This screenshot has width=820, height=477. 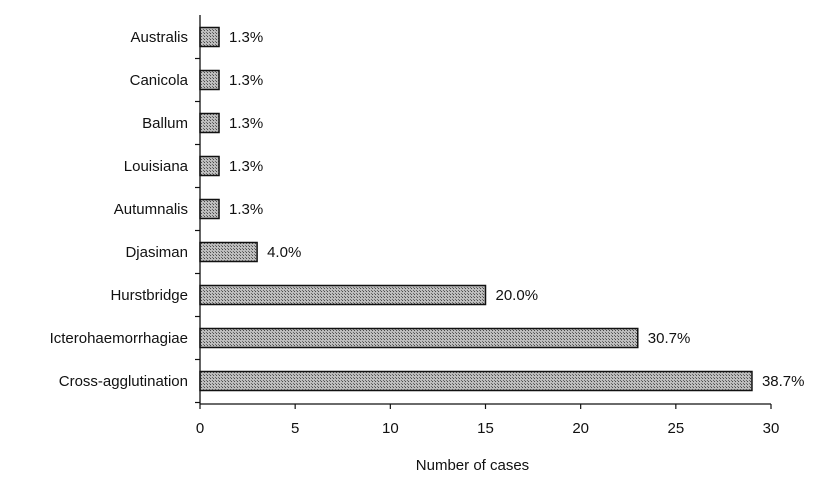 I want to click on value-label: 30.7%, so click(x=669, y=338).